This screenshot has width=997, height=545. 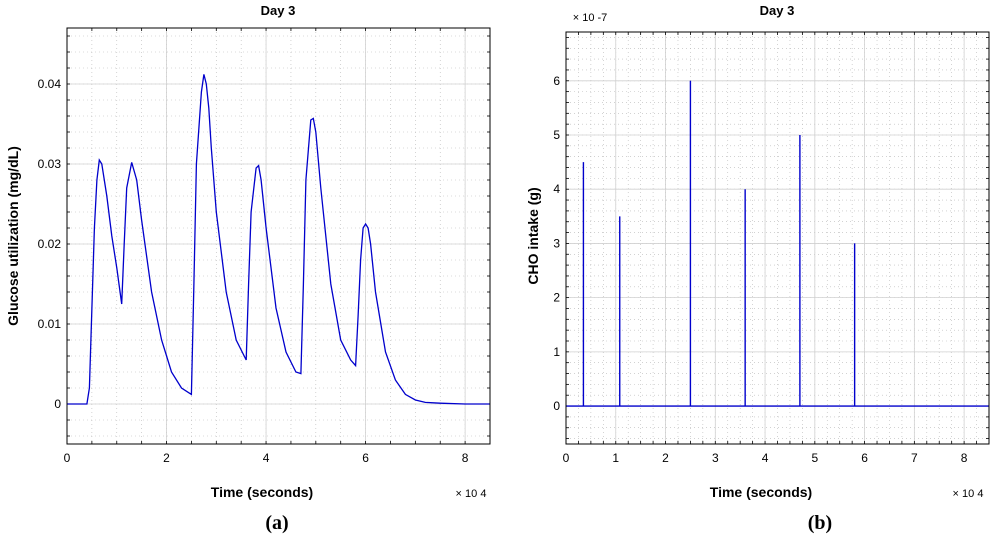 I want to click on chart-a-x-multiplier: × 10 4, so click(x=471, y=494).